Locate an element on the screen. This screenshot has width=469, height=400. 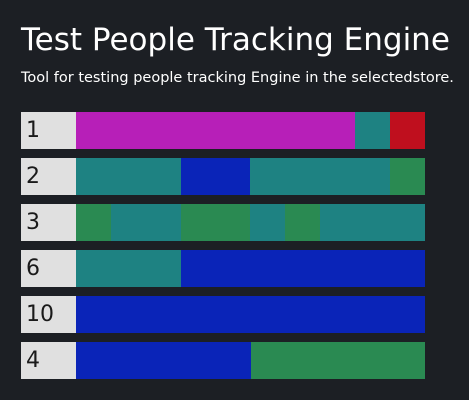
track-row-6: 6 is located at coordinates (223, 268).